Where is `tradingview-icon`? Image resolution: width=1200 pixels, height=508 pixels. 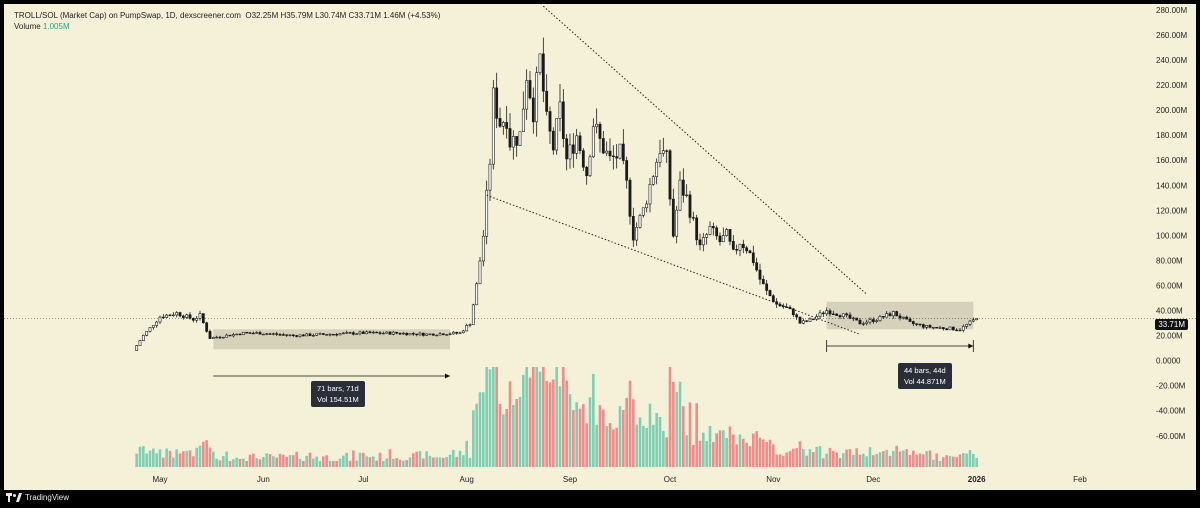
tradingview-icon is located at coordinates (14, 497).